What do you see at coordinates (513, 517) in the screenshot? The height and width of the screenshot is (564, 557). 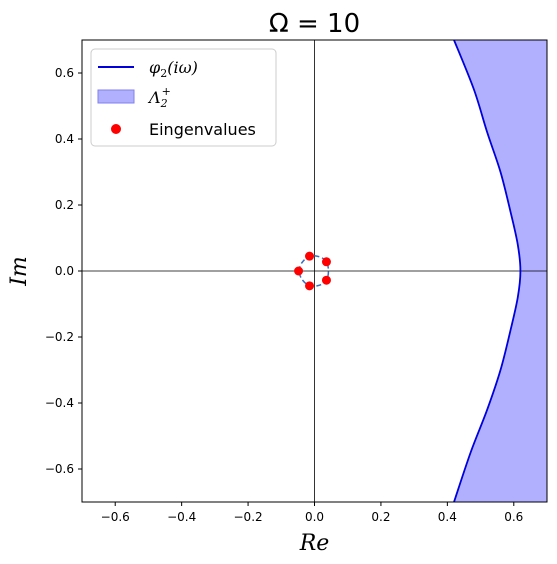 I see `x-tick-label: 0.6` at bounding box center [513, 517].